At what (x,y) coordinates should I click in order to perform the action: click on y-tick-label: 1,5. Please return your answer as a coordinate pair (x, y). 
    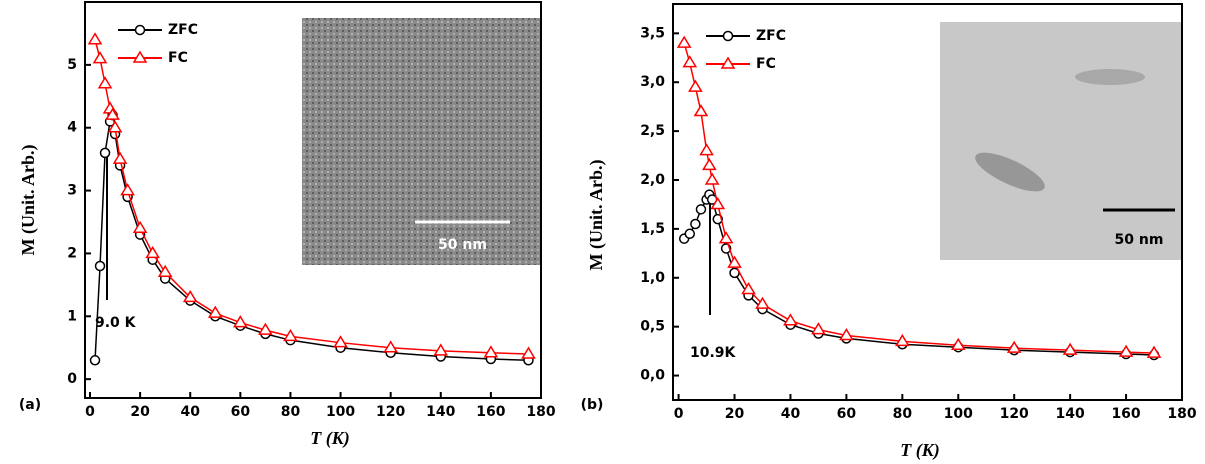
    Looking at the image, I should click on (652, 229).